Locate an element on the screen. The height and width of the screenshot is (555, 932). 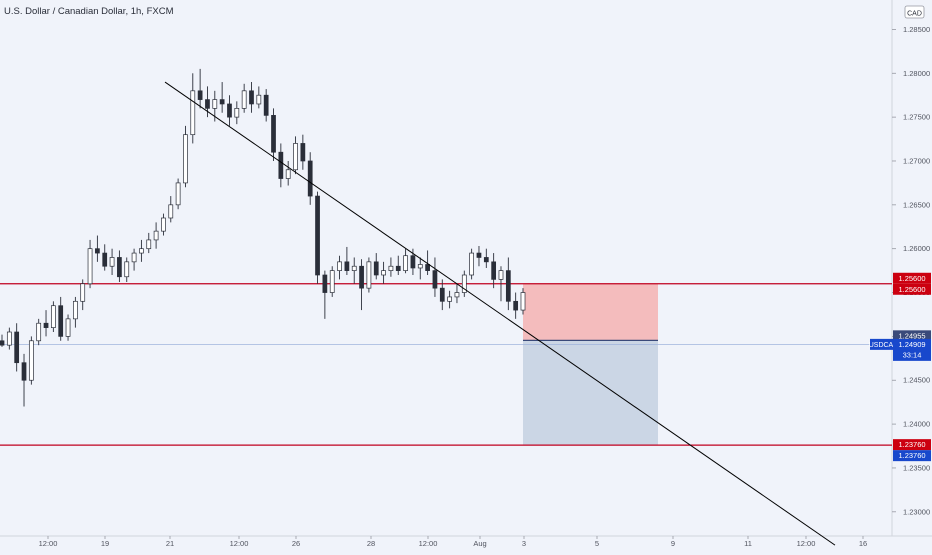
currency-badge: CAD is located at coordinates (914, 12).